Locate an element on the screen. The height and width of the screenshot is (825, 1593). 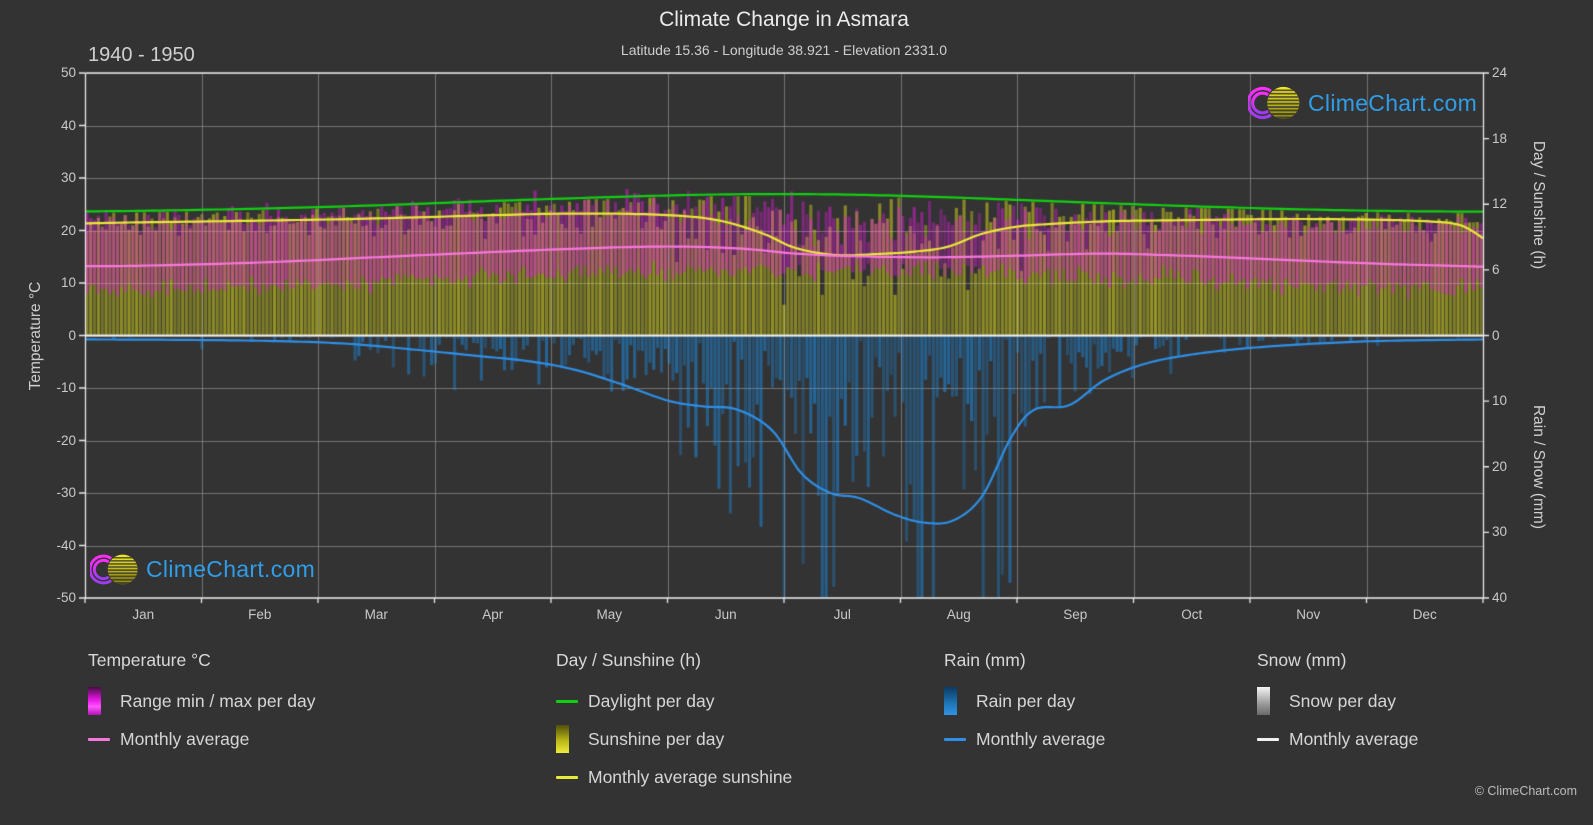
rain-tick-label: 10 is located at coordinates (1500, 401).